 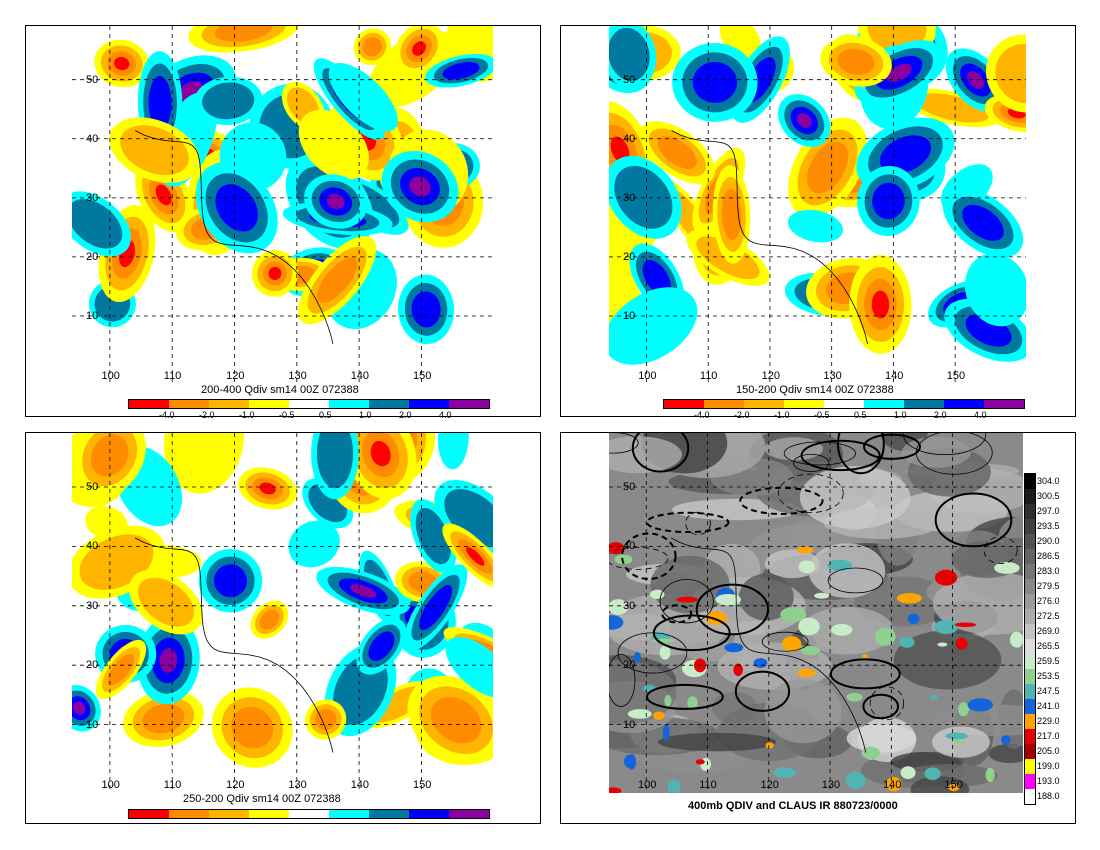 What do you see at coordinates (1048, 511) in the screenshot?
I see `ir-colorbar-label: 297.0` at bounding box center [1048, 511].